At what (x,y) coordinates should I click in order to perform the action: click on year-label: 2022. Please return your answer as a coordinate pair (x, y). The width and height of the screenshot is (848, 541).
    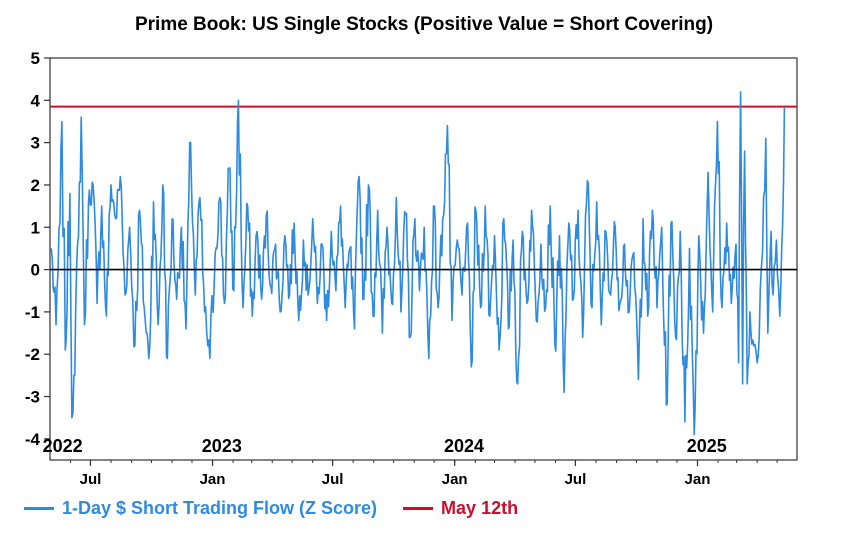
    Looking at the image, I should click on (63, 446).